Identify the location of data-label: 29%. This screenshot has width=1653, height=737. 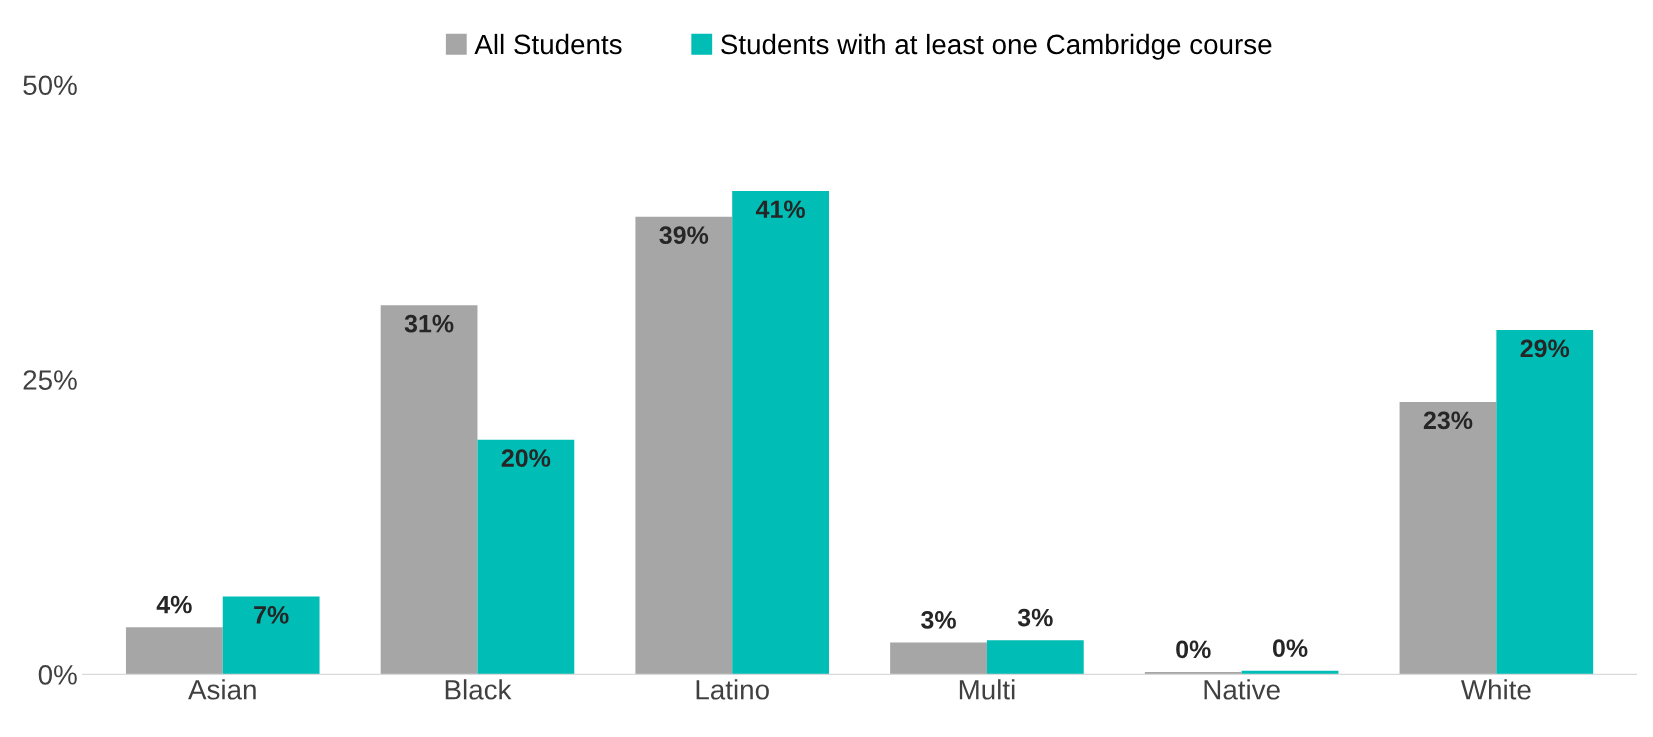
(1545, 348).